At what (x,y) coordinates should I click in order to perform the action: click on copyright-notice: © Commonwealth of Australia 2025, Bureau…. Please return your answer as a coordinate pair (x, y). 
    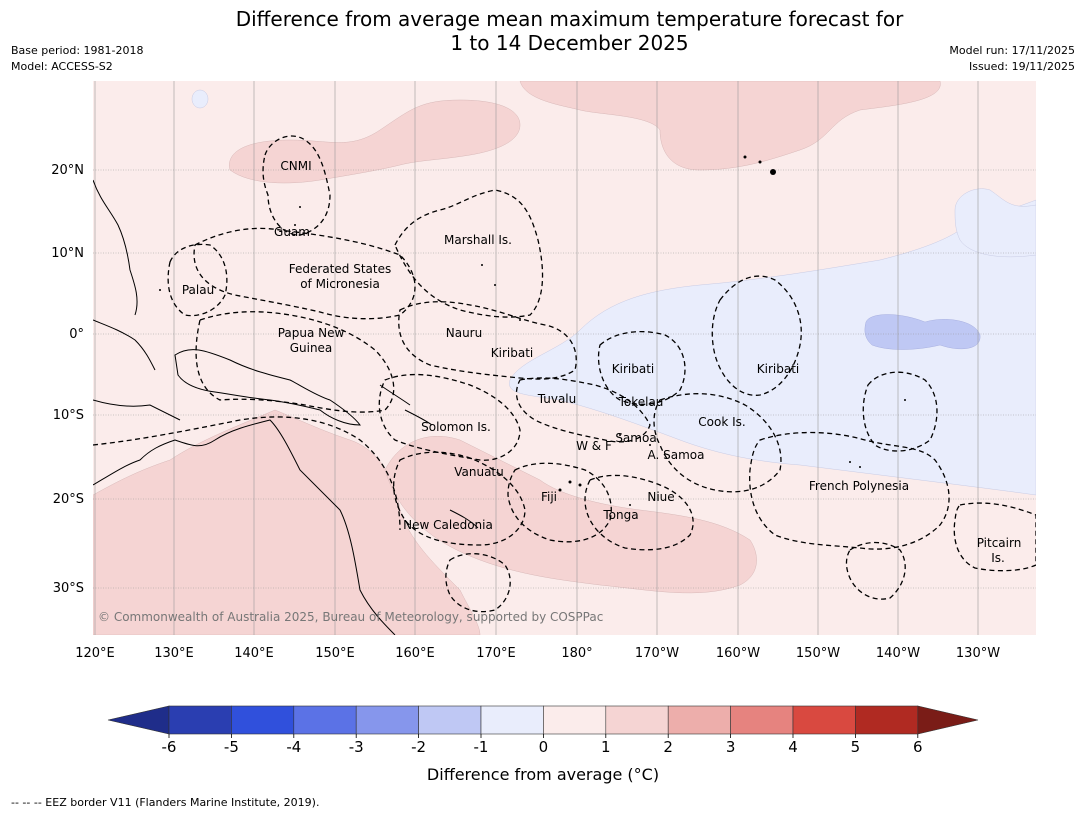
    Looking at the image, I should click on (350, 617).